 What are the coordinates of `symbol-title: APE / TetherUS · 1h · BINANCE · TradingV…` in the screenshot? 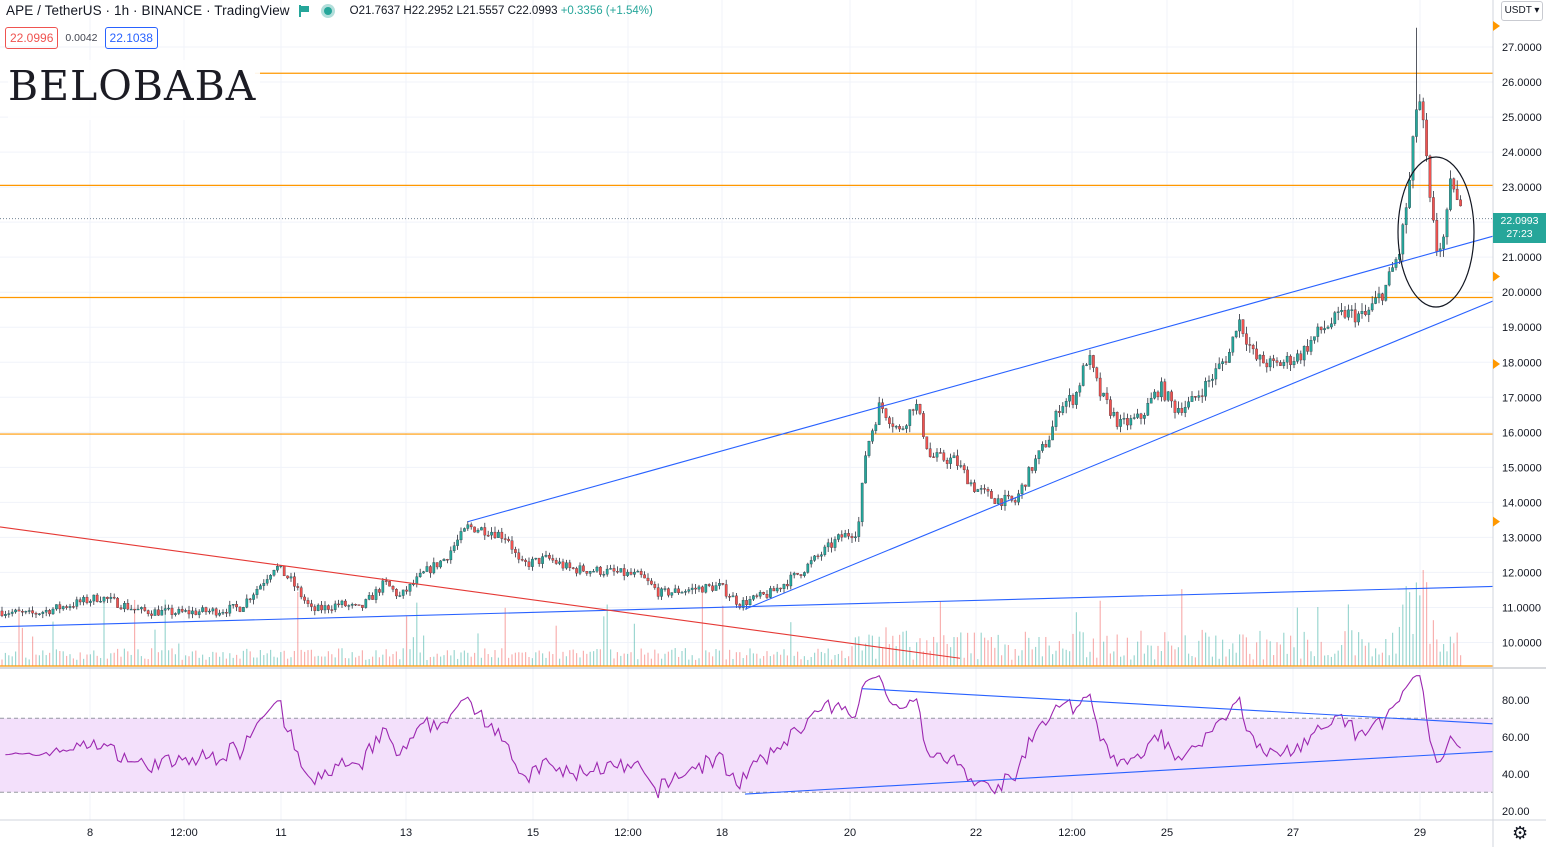 It's located at (148, 10).